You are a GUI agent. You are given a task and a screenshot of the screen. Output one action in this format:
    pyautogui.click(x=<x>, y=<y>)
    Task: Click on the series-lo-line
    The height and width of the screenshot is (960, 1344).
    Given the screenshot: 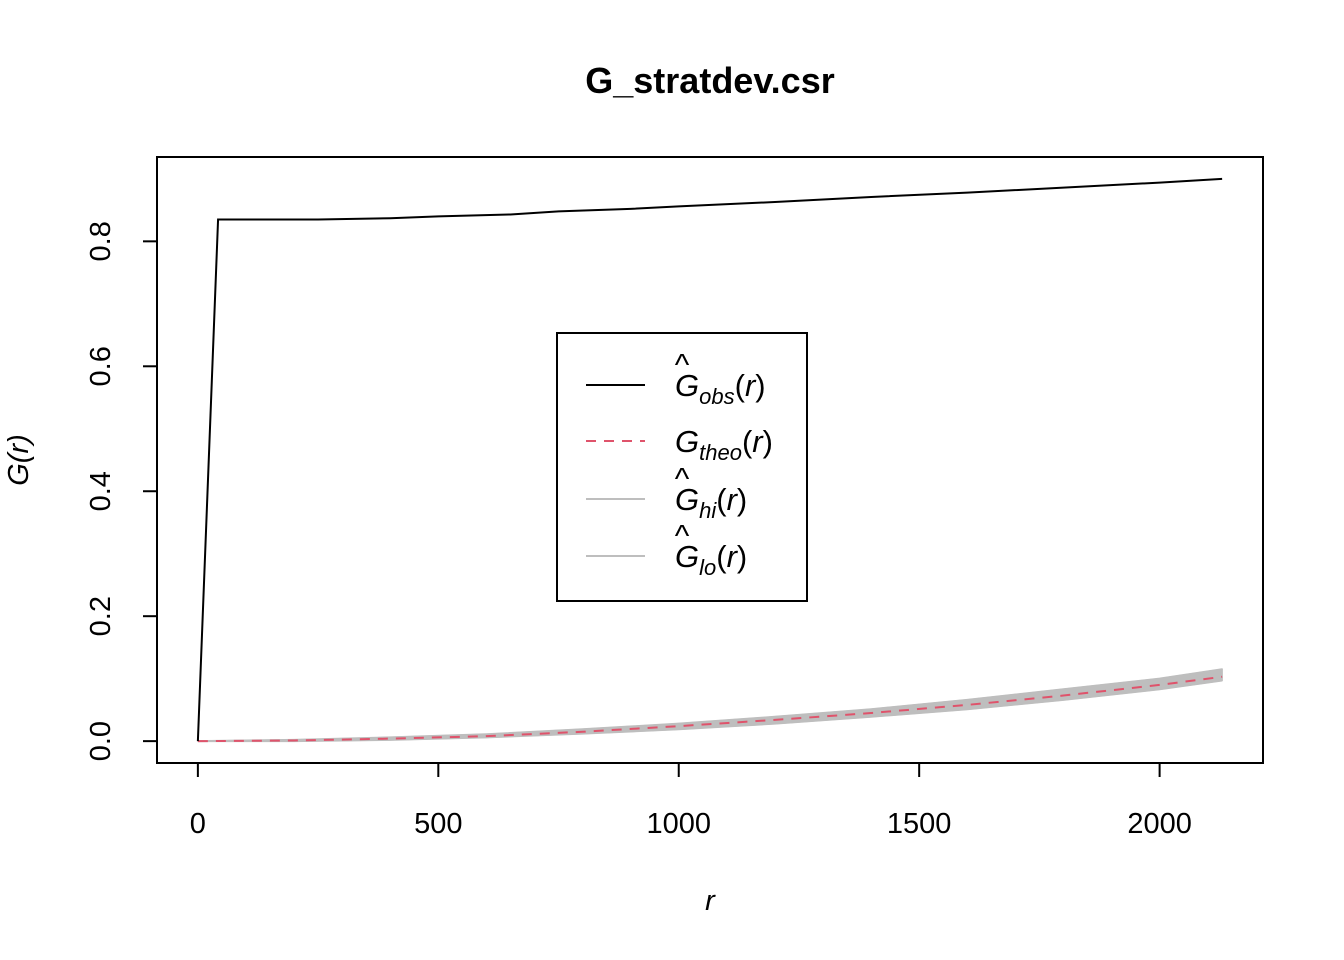 What is the action you would take?
    pyautogui.click(x=710, y=711)
    